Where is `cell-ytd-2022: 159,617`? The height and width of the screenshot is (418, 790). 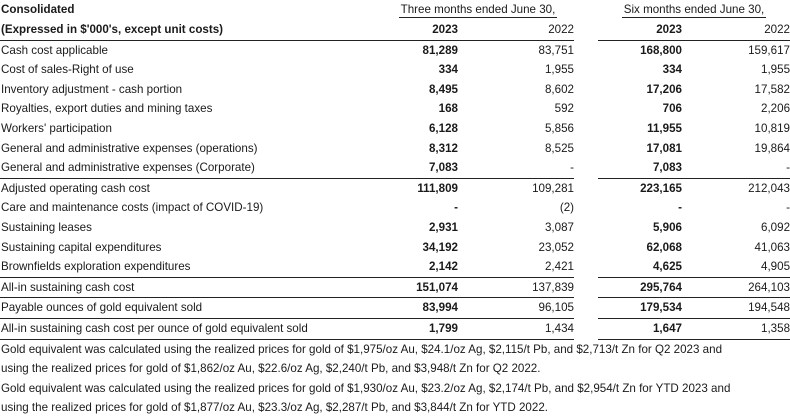 cell-ytd-2022: 159,617 is located at coordinates (736, 50).